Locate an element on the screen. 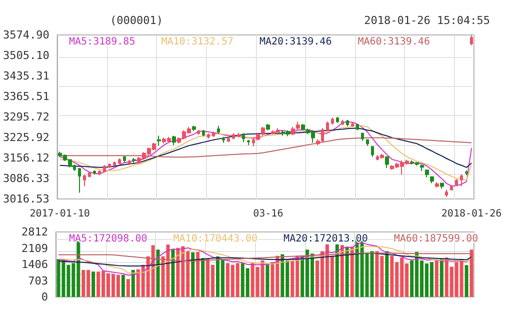 The width and height of the screenshot is (505, 330). chart-subtitle: 2018-01-26 15:04:55 is located at coordinates (427, 20).